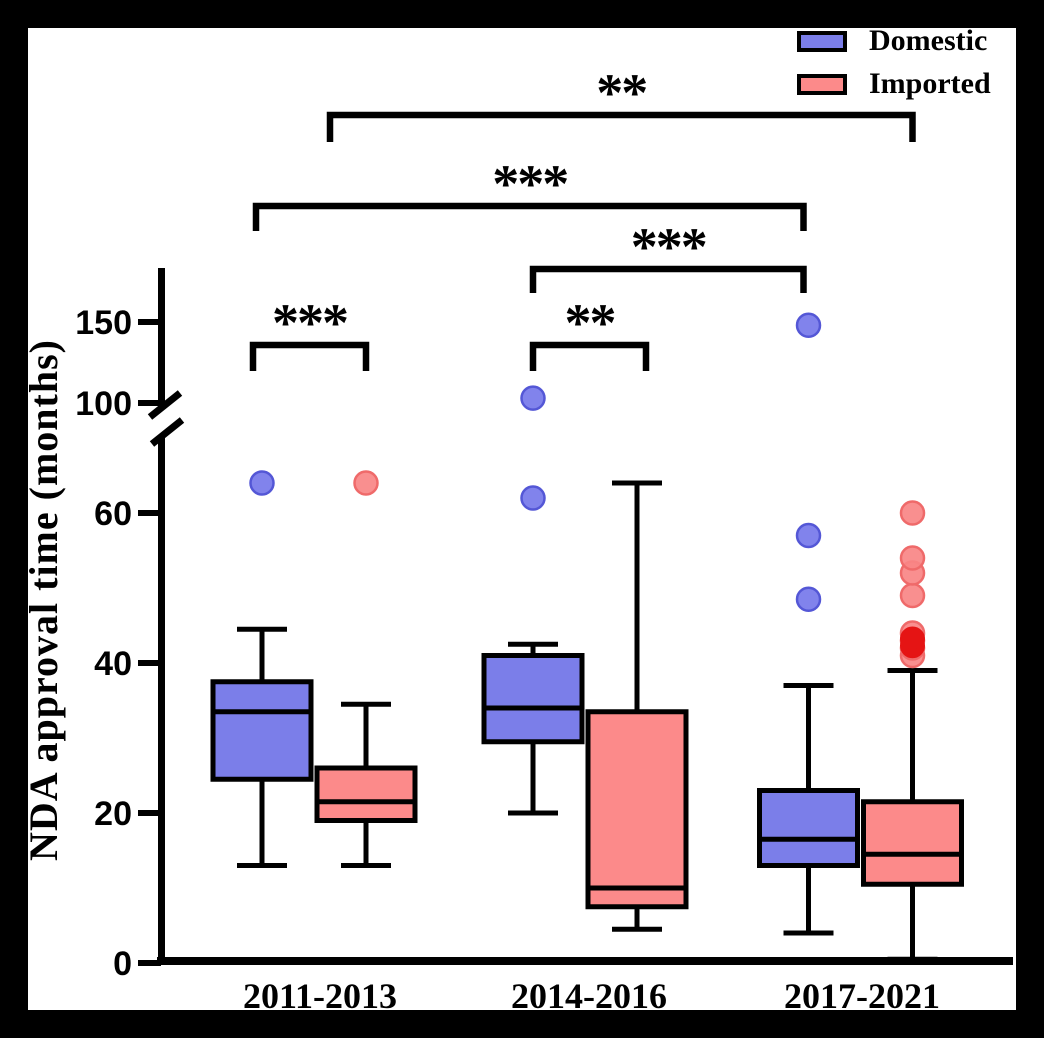 This screenshot has height=1038, width=1044. I want to click on outlier-dot-dense, so click(912, 639).